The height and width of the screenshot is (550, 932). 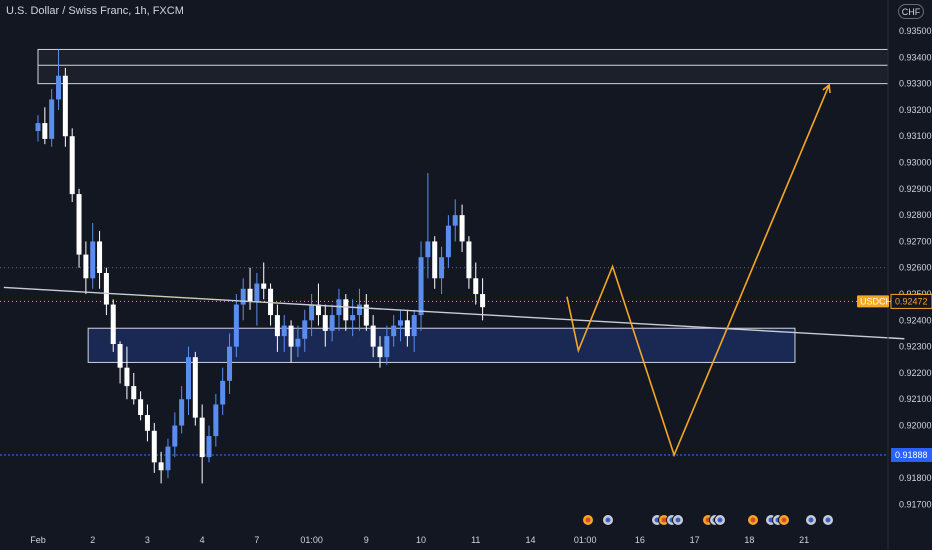 I want to click on chart-title: U.S. Dollar / Swiss Franc, 1h, FXCM, so click(x=95, y=11).